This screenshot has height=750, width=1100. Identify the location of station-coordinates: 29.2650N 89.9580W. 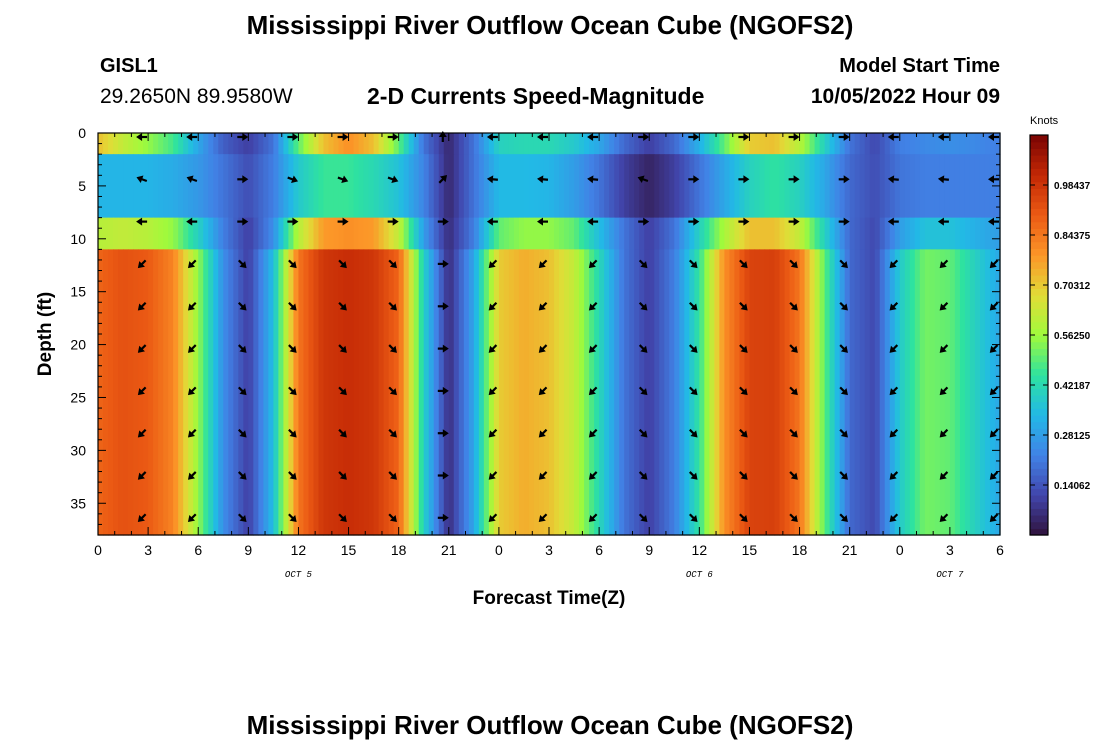
(196, 96).